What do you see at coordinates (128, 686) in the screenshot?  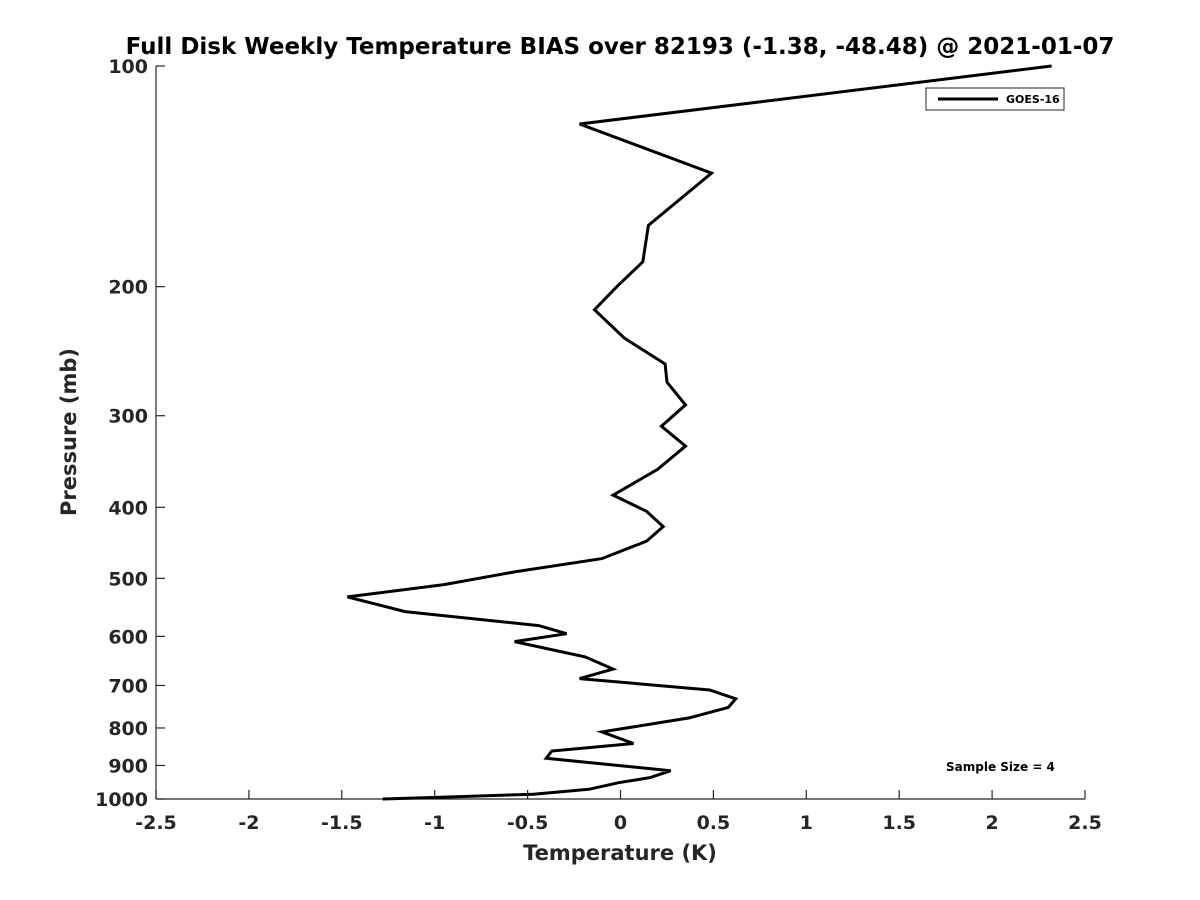 I see `y-tick-label: 700` at bounding box center [128, 686].